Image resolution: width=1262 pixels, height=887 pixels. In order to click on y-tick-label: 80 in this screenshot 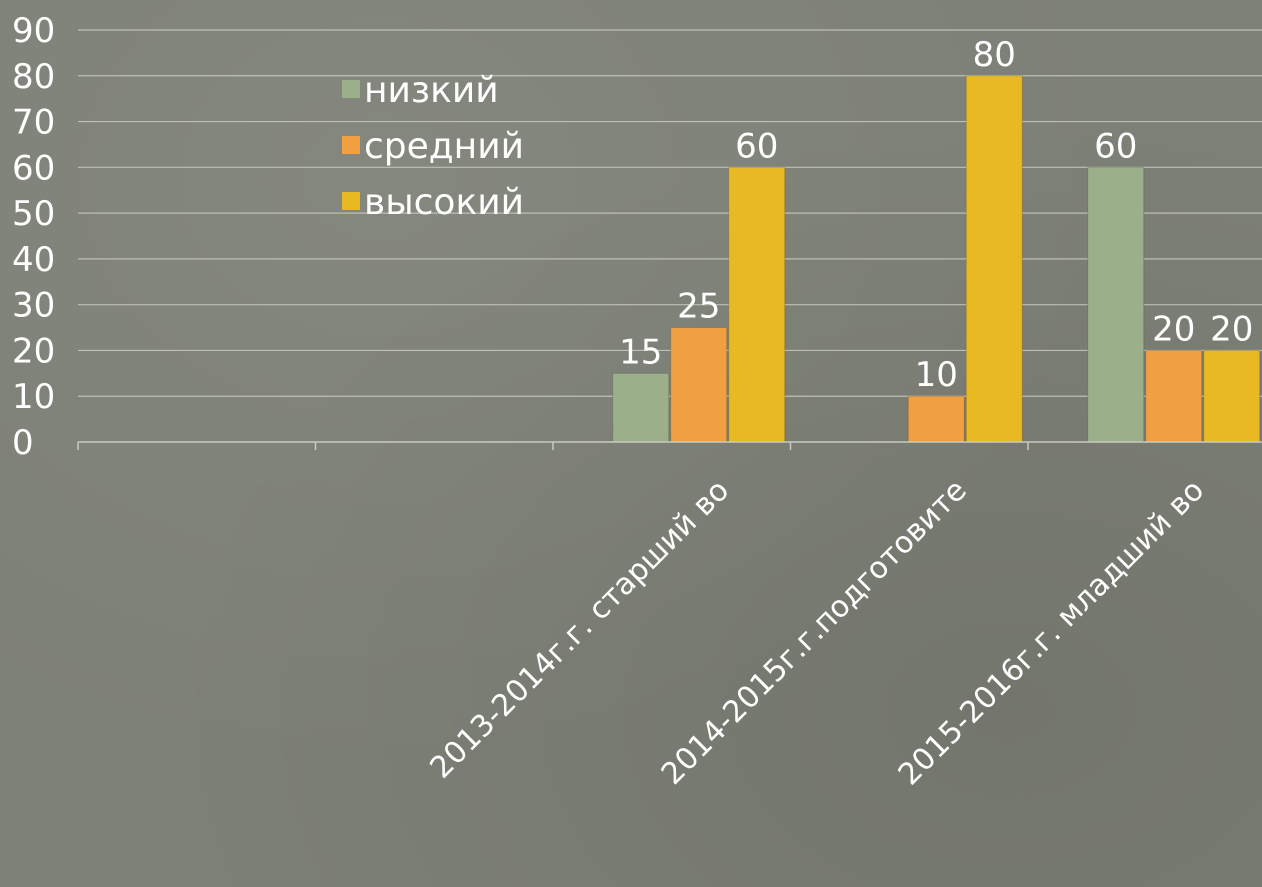, I will do `click(33, 77)`.